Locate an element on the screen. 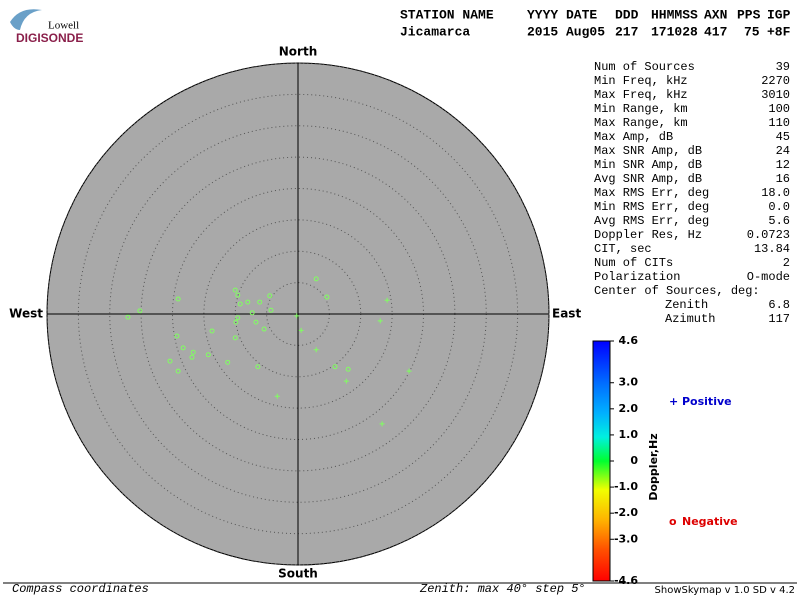 The height and width of the screenshot is (600, 800). header-column: IGP is located at coordinates (779, 14).